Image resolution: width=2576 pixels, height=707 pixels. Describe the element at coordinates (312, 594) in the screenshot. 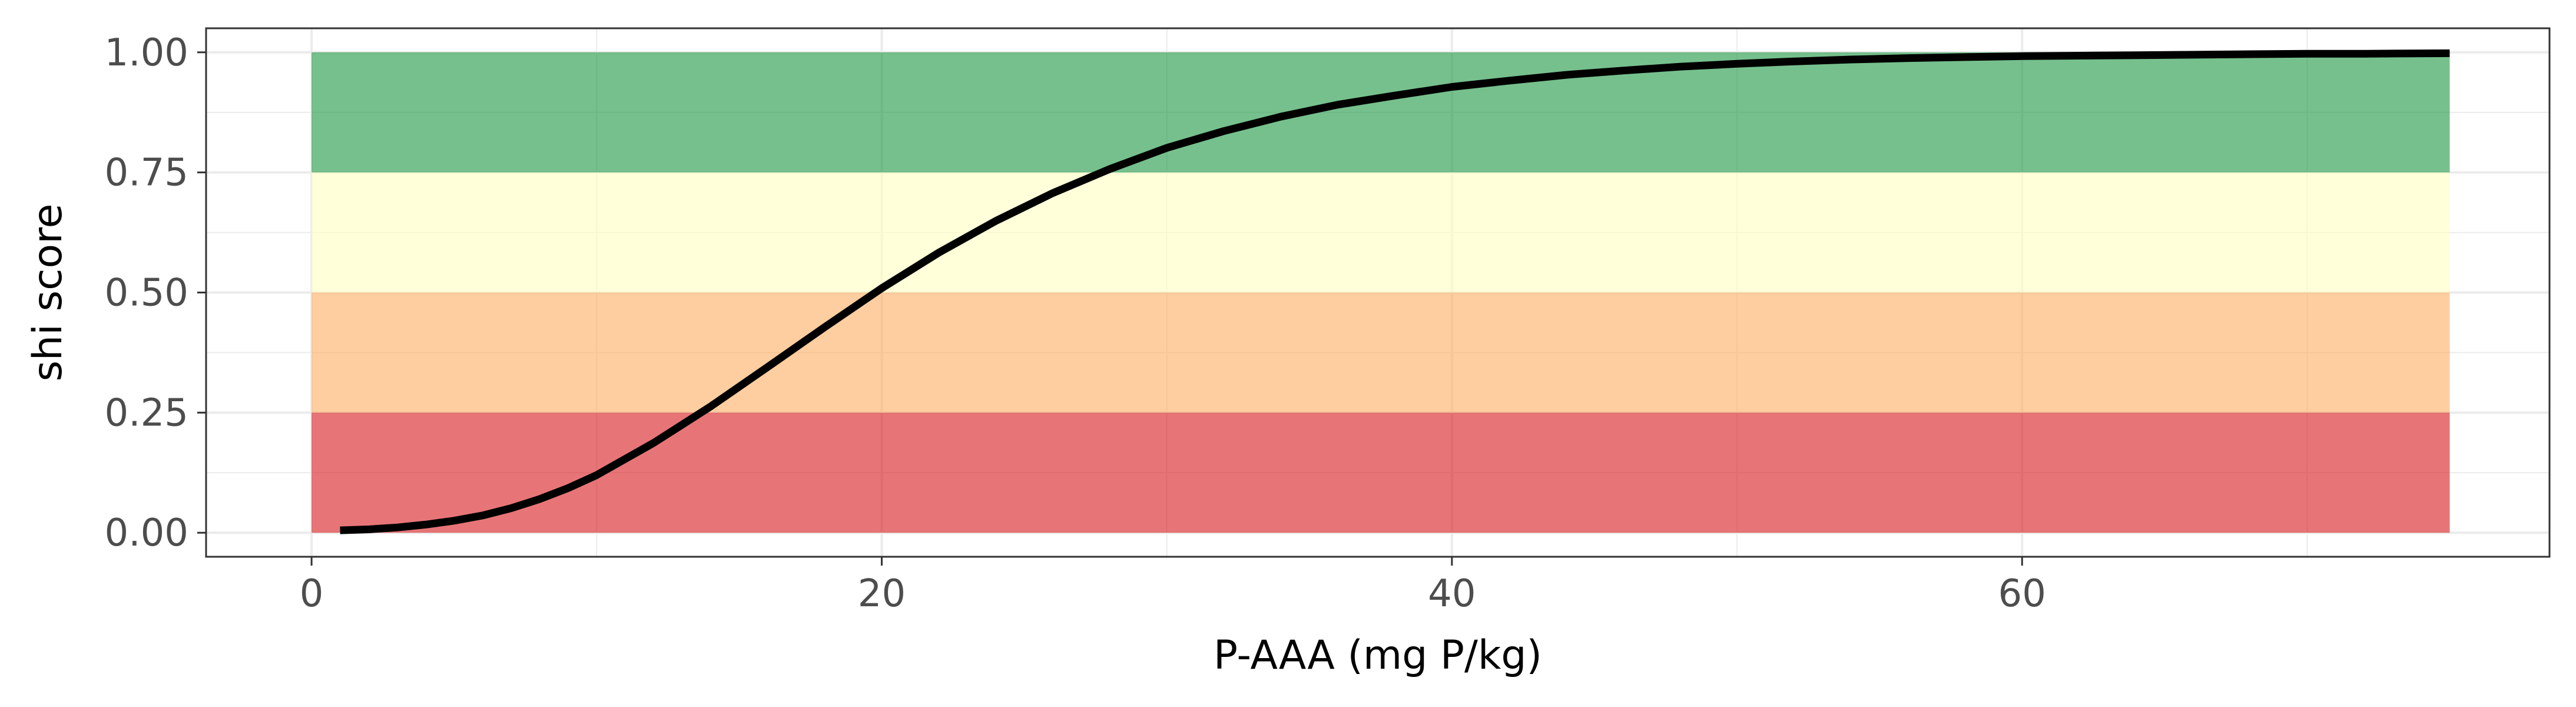

I see `x-tick-label: 0` at that location.